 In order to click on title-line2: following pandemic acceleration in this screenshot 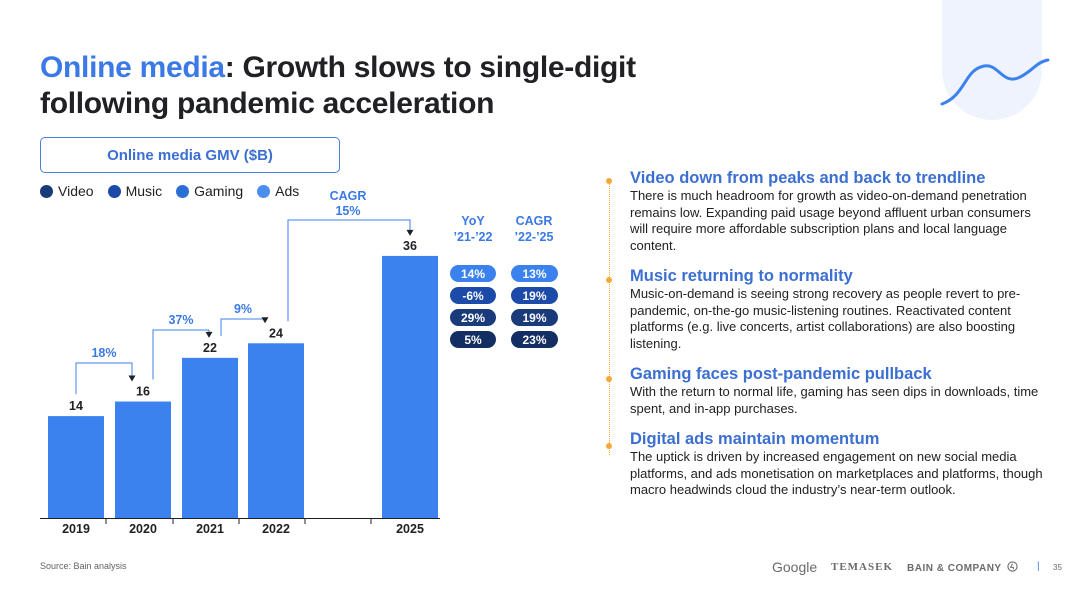, I will do `click(267, 103)`.